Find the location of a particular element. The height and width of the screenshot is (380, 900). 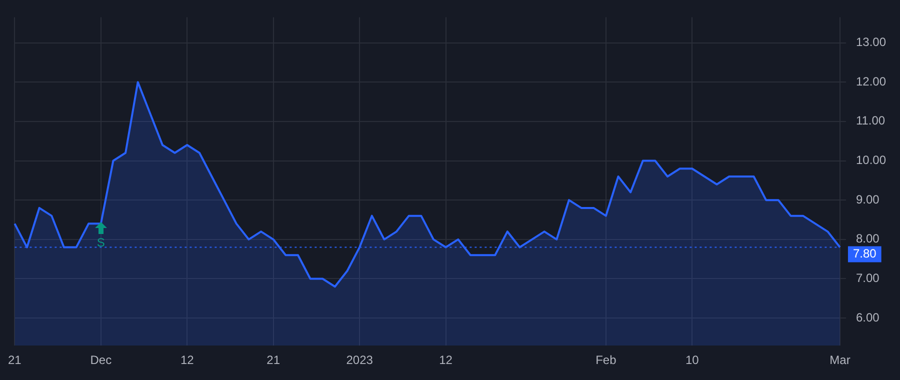

y-tick-label: 12.00 is located at coordinates (871, 81).